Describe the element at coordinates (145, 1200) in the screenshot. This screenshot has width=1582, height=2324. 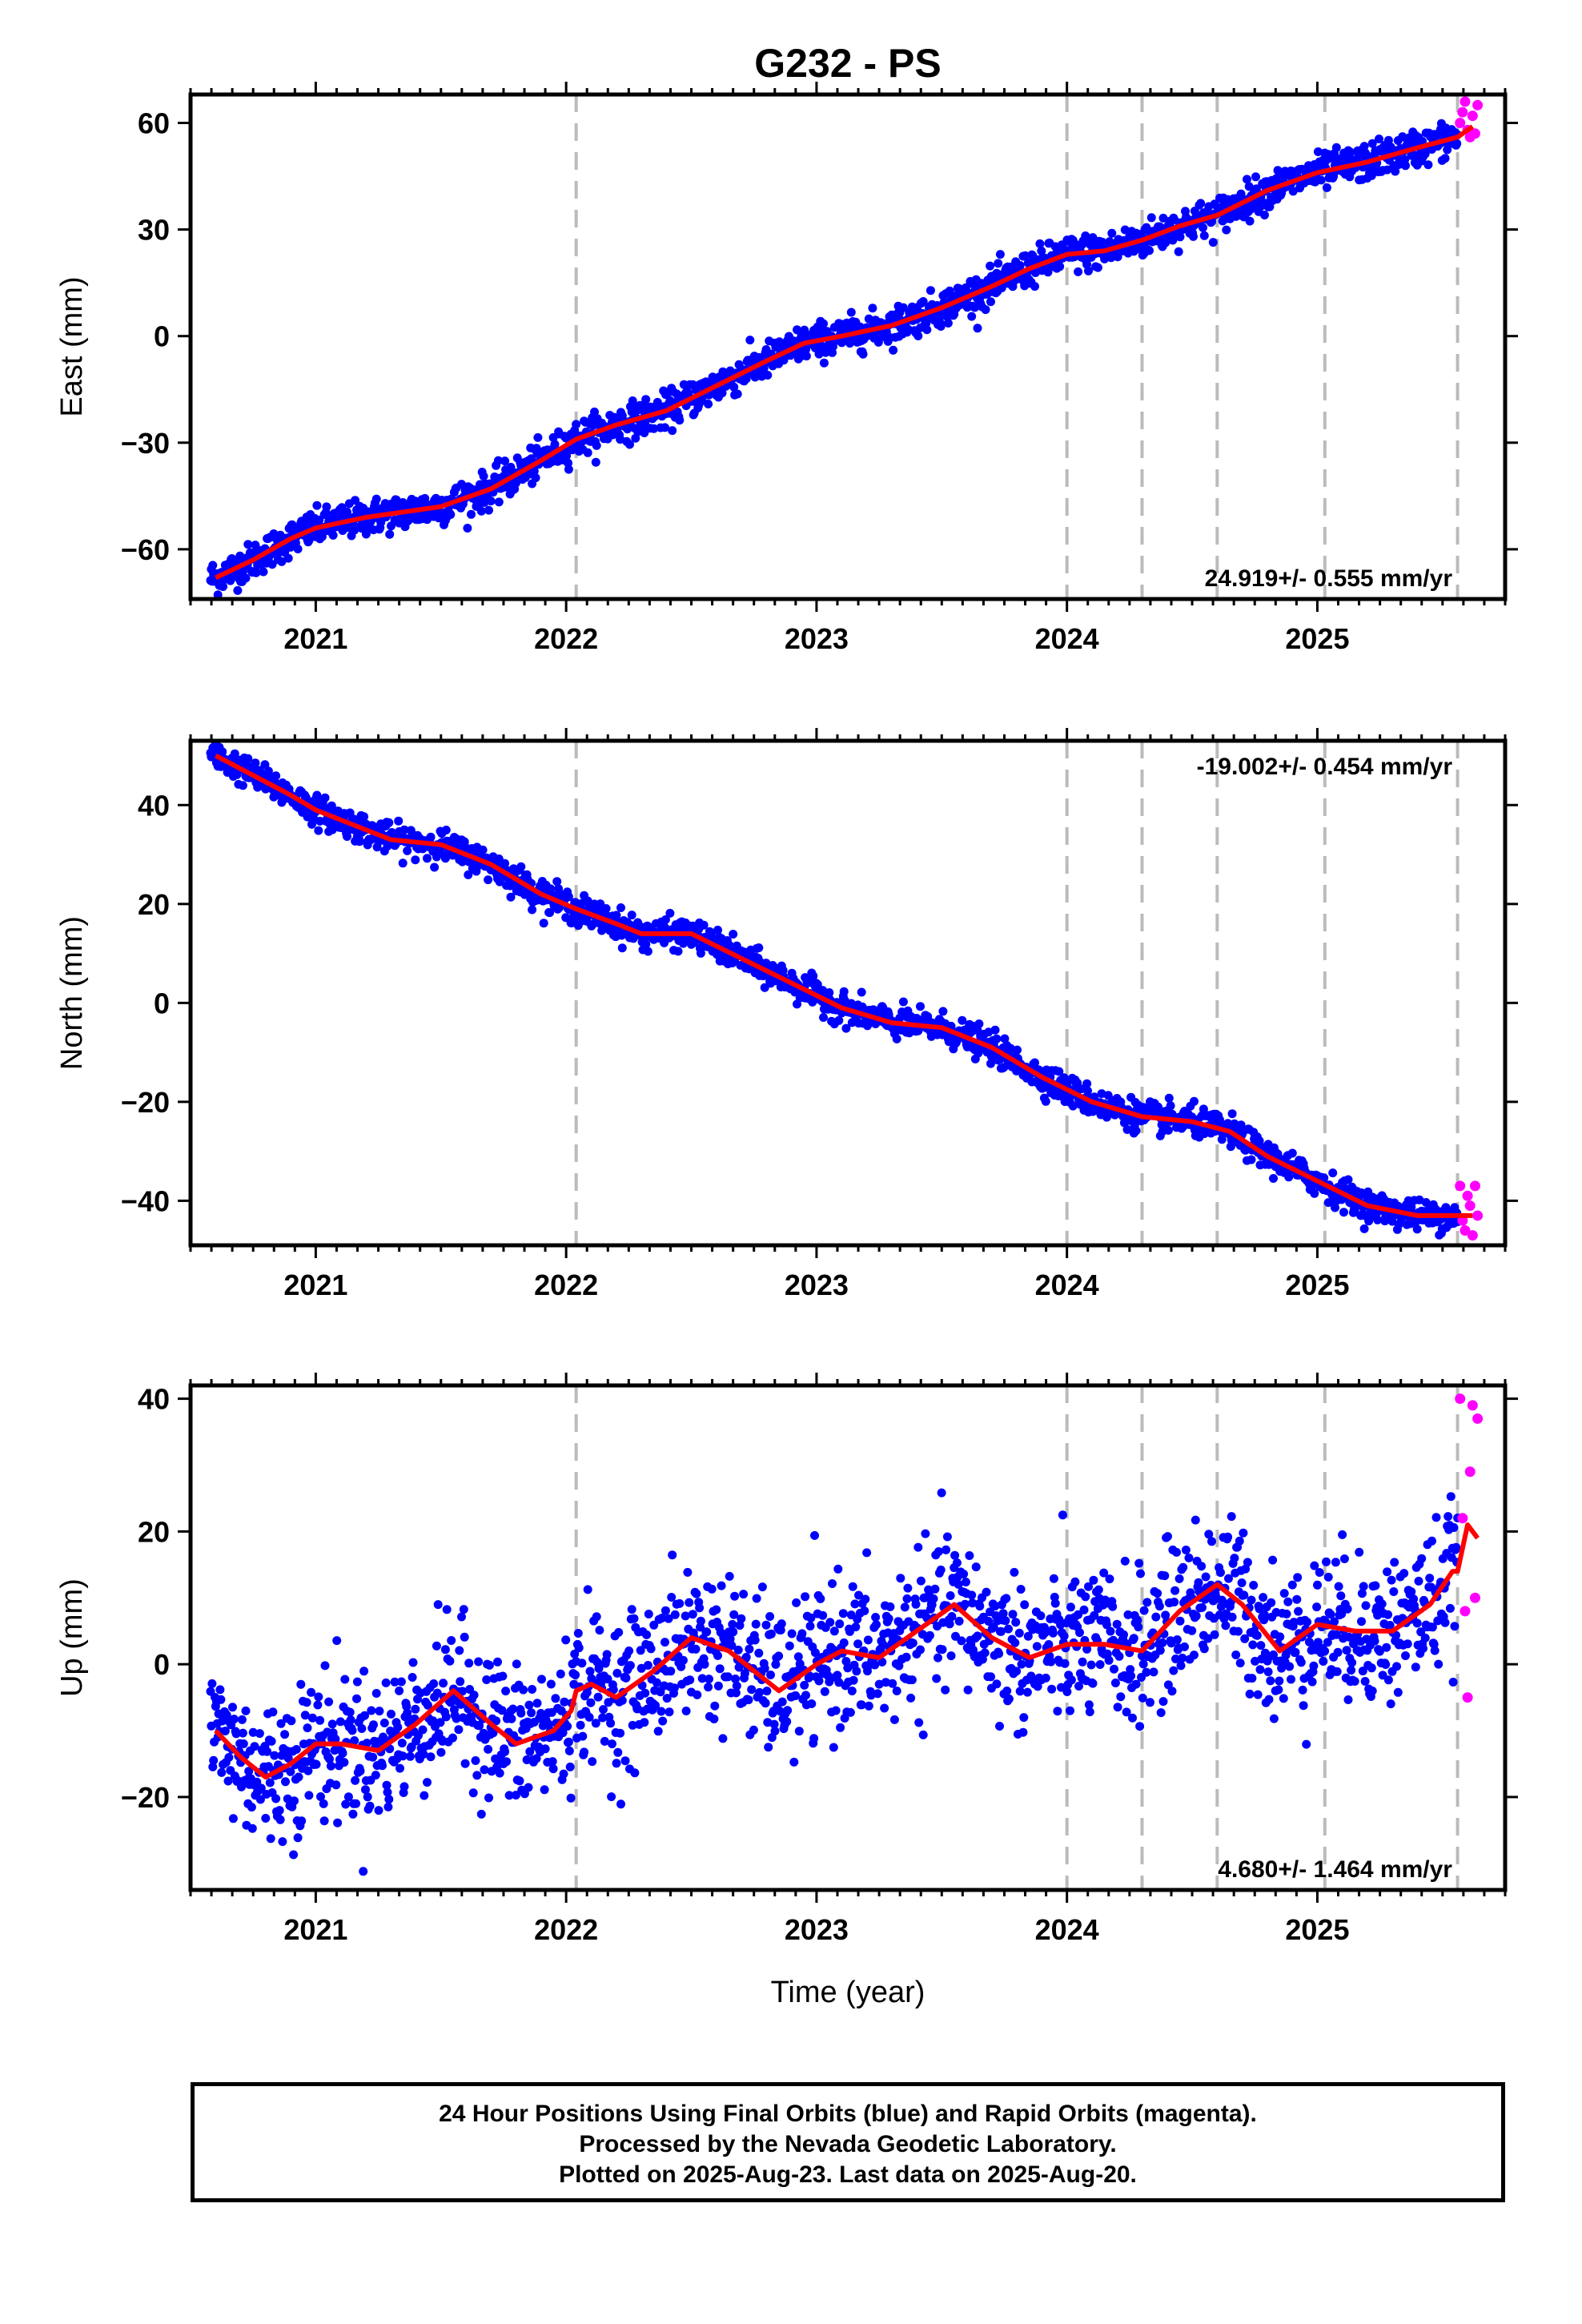
I see `north-ytick-label: −40` at that location.